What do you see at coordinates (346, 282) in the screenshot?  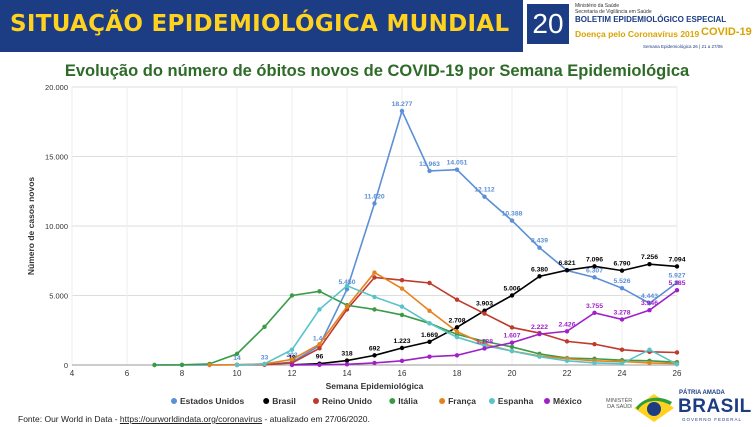 I see `data-label: 5.450` at bounding box center [346, 282].